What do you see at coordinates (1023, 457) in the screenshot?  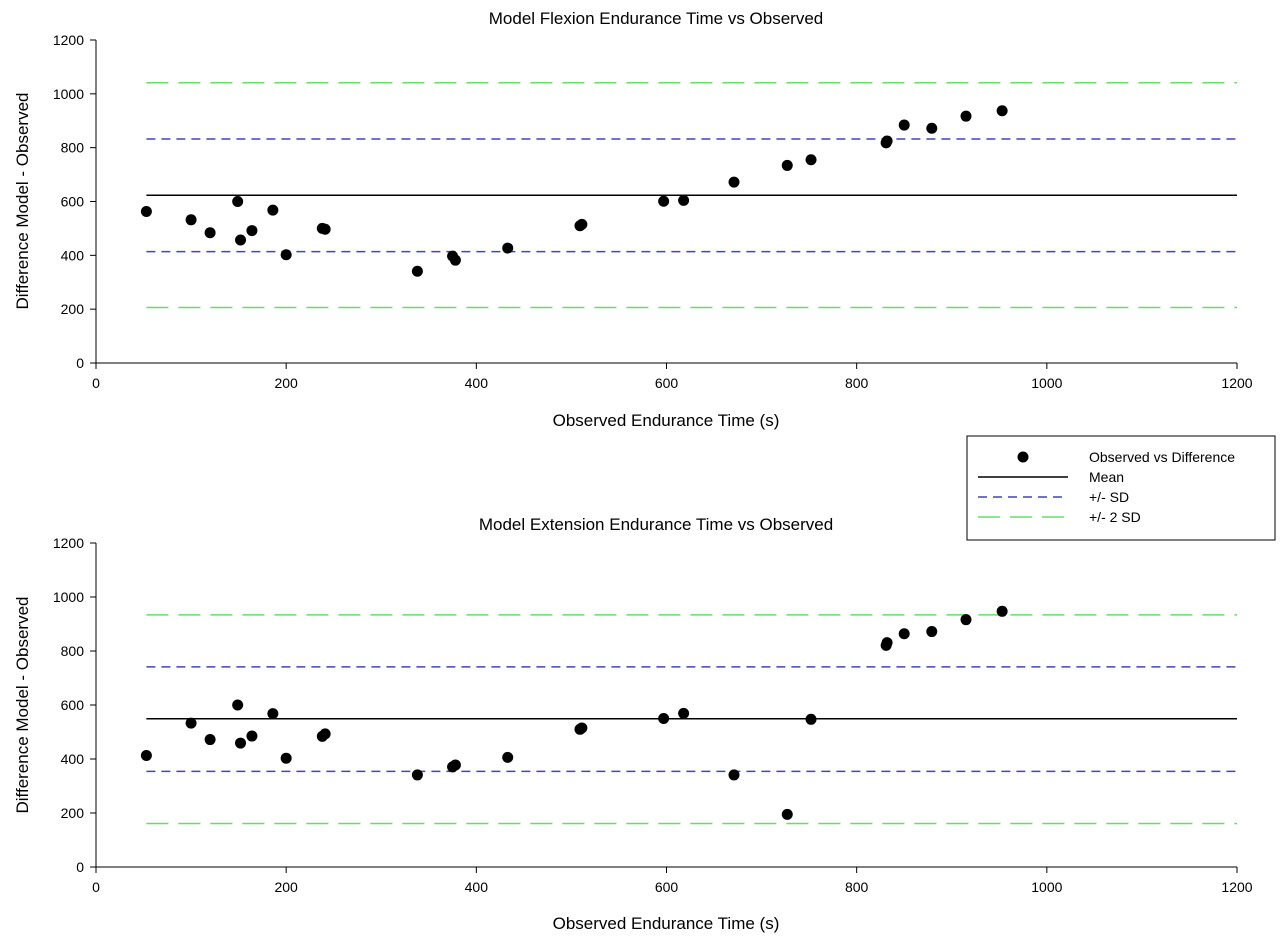 I see `legend-marker-icon` at bounding box center [1023, 457].